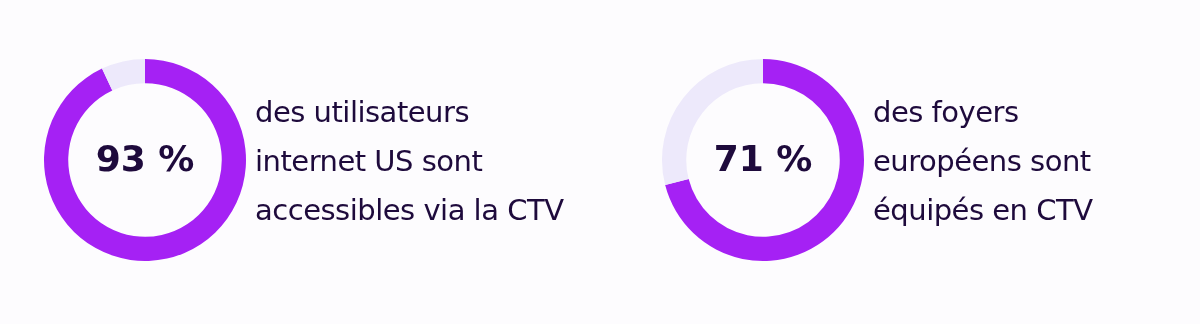 This screenshot has height=324, width=1200. I want to click on text: des utilisateurs internet US sont accessibles via la CTV, so click(409, 161).